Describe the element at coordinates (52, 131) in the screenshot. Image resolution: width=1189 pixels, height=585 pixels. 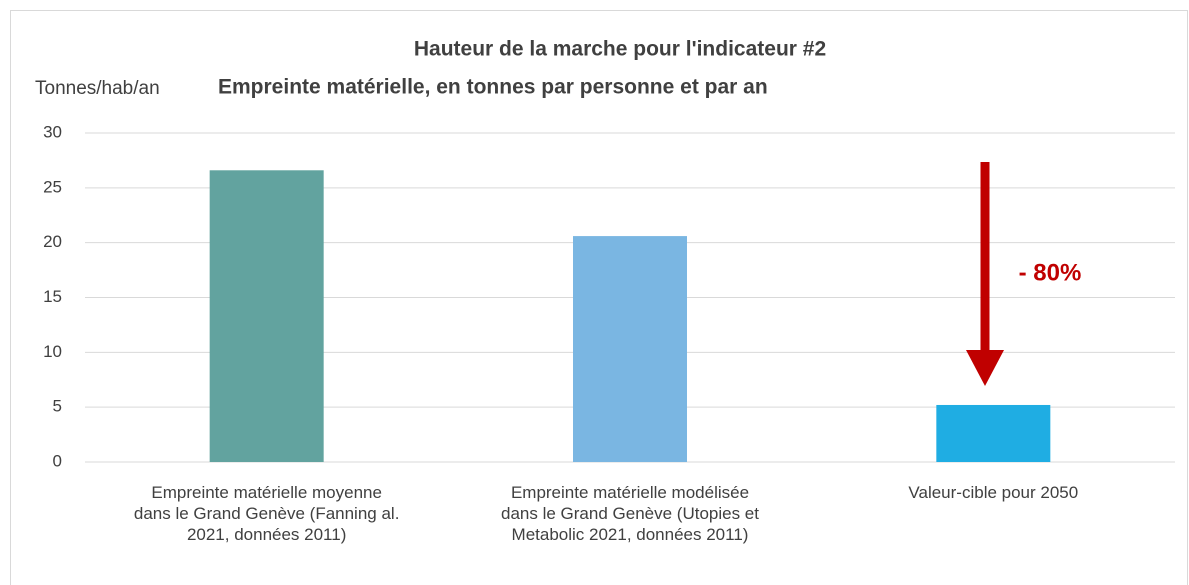
I see `y-tick-label: 30` at that location.